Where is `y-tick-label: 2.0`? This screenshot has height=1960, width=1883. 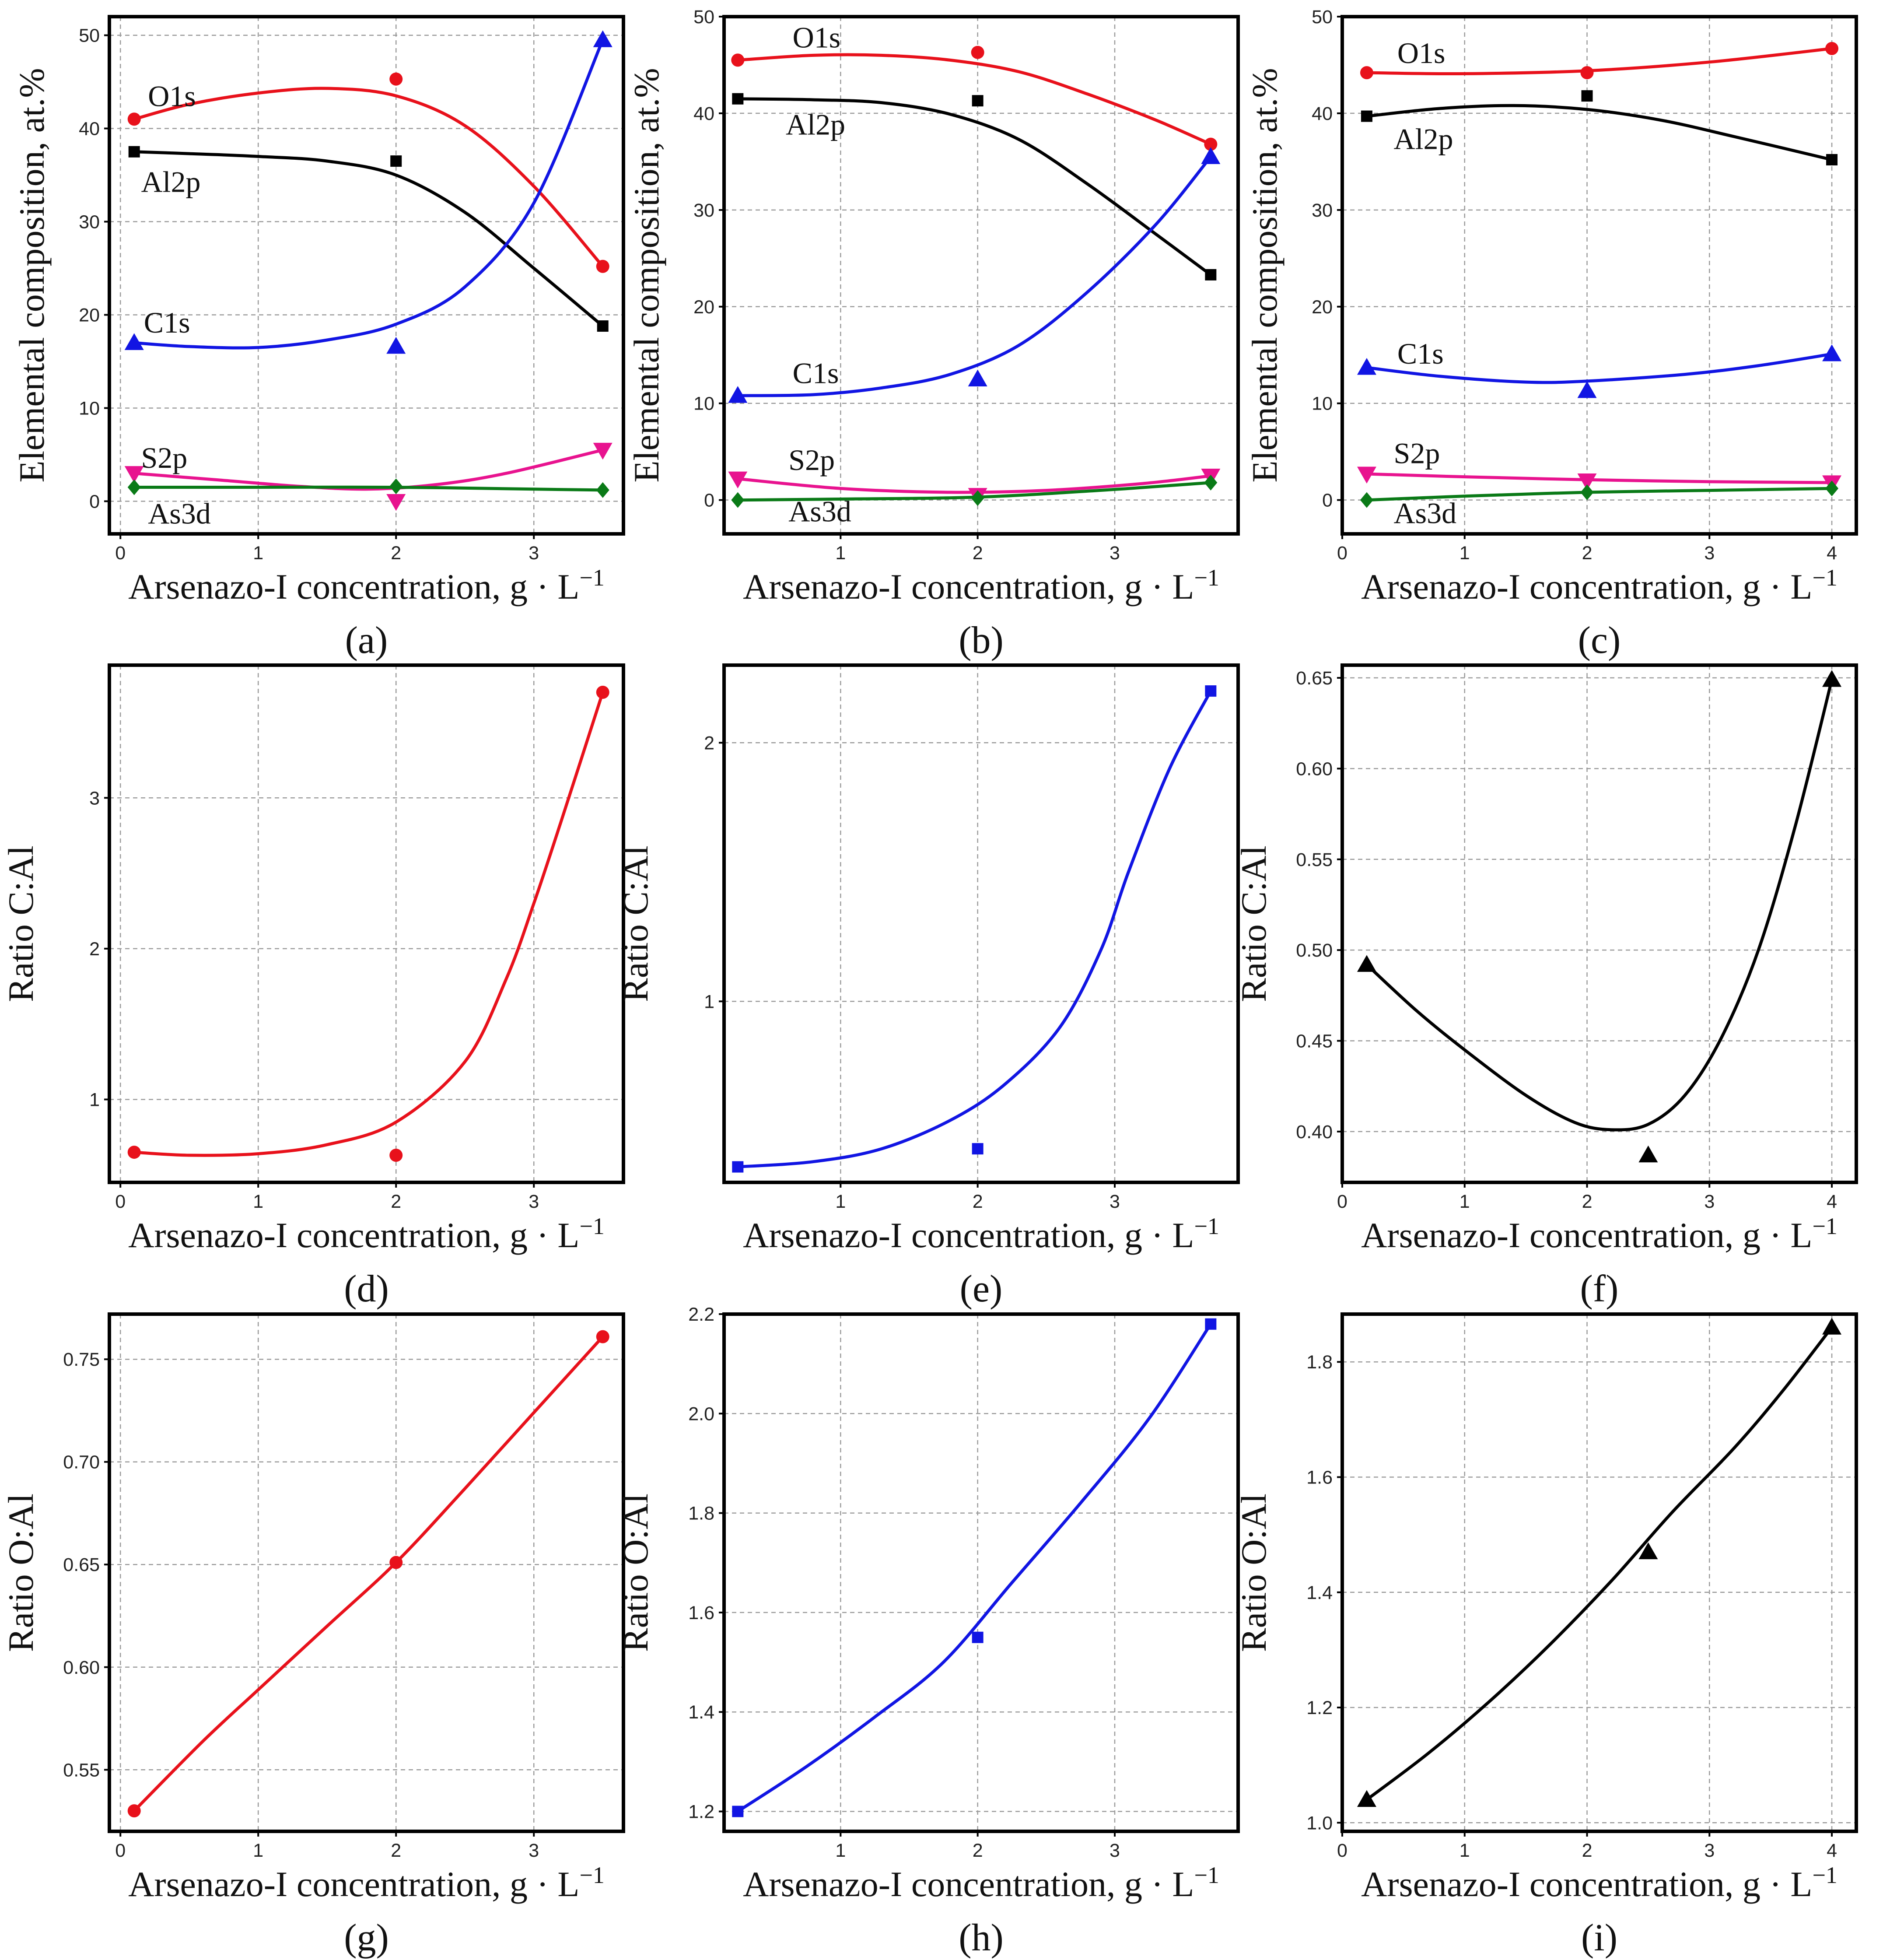 y-tick-label: 2.0 is located at coordinates (701, 1413).